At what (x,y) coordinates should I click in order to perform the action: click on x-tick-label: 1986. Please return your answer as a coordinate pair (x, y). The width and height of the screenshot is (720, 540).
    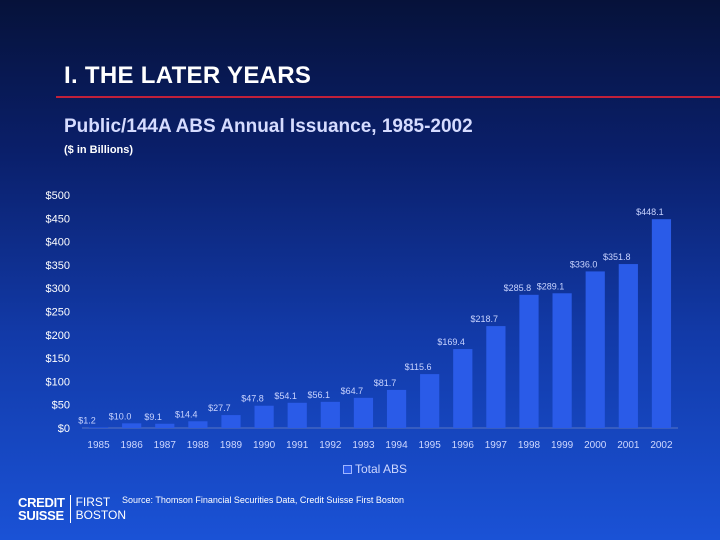
    Looking at the image, I should click on (132, 445).